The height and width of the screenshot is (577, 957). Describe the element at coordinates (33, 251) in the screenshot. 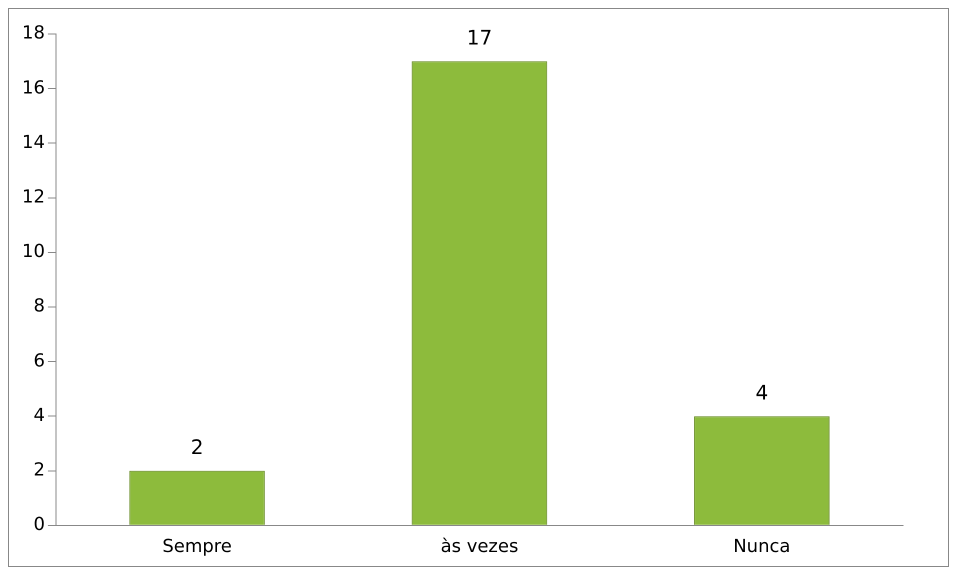

I see `y-tick-label: 10` at that location.